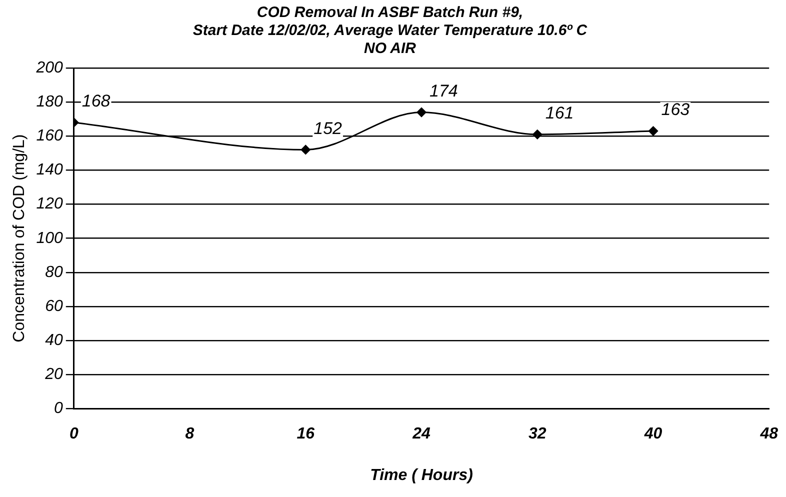 The image size is (786, 497). I want to click on x-tick-label: 16, so click(305, 434).